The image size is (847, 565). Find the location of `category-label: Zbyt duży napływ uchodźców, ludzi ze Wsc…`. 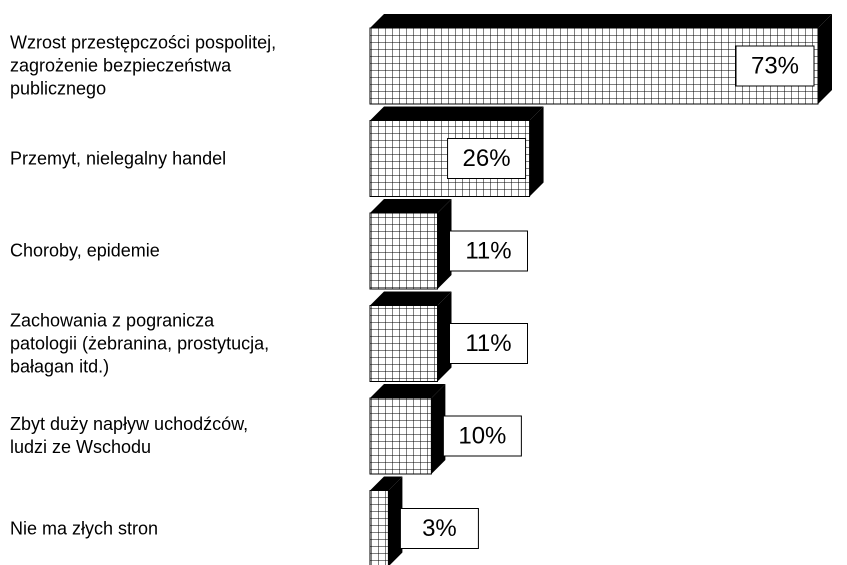

category-label: Zbyt duży napływ uchodźców, ludzi ze Wsc… is located at coordinates (129, 435).